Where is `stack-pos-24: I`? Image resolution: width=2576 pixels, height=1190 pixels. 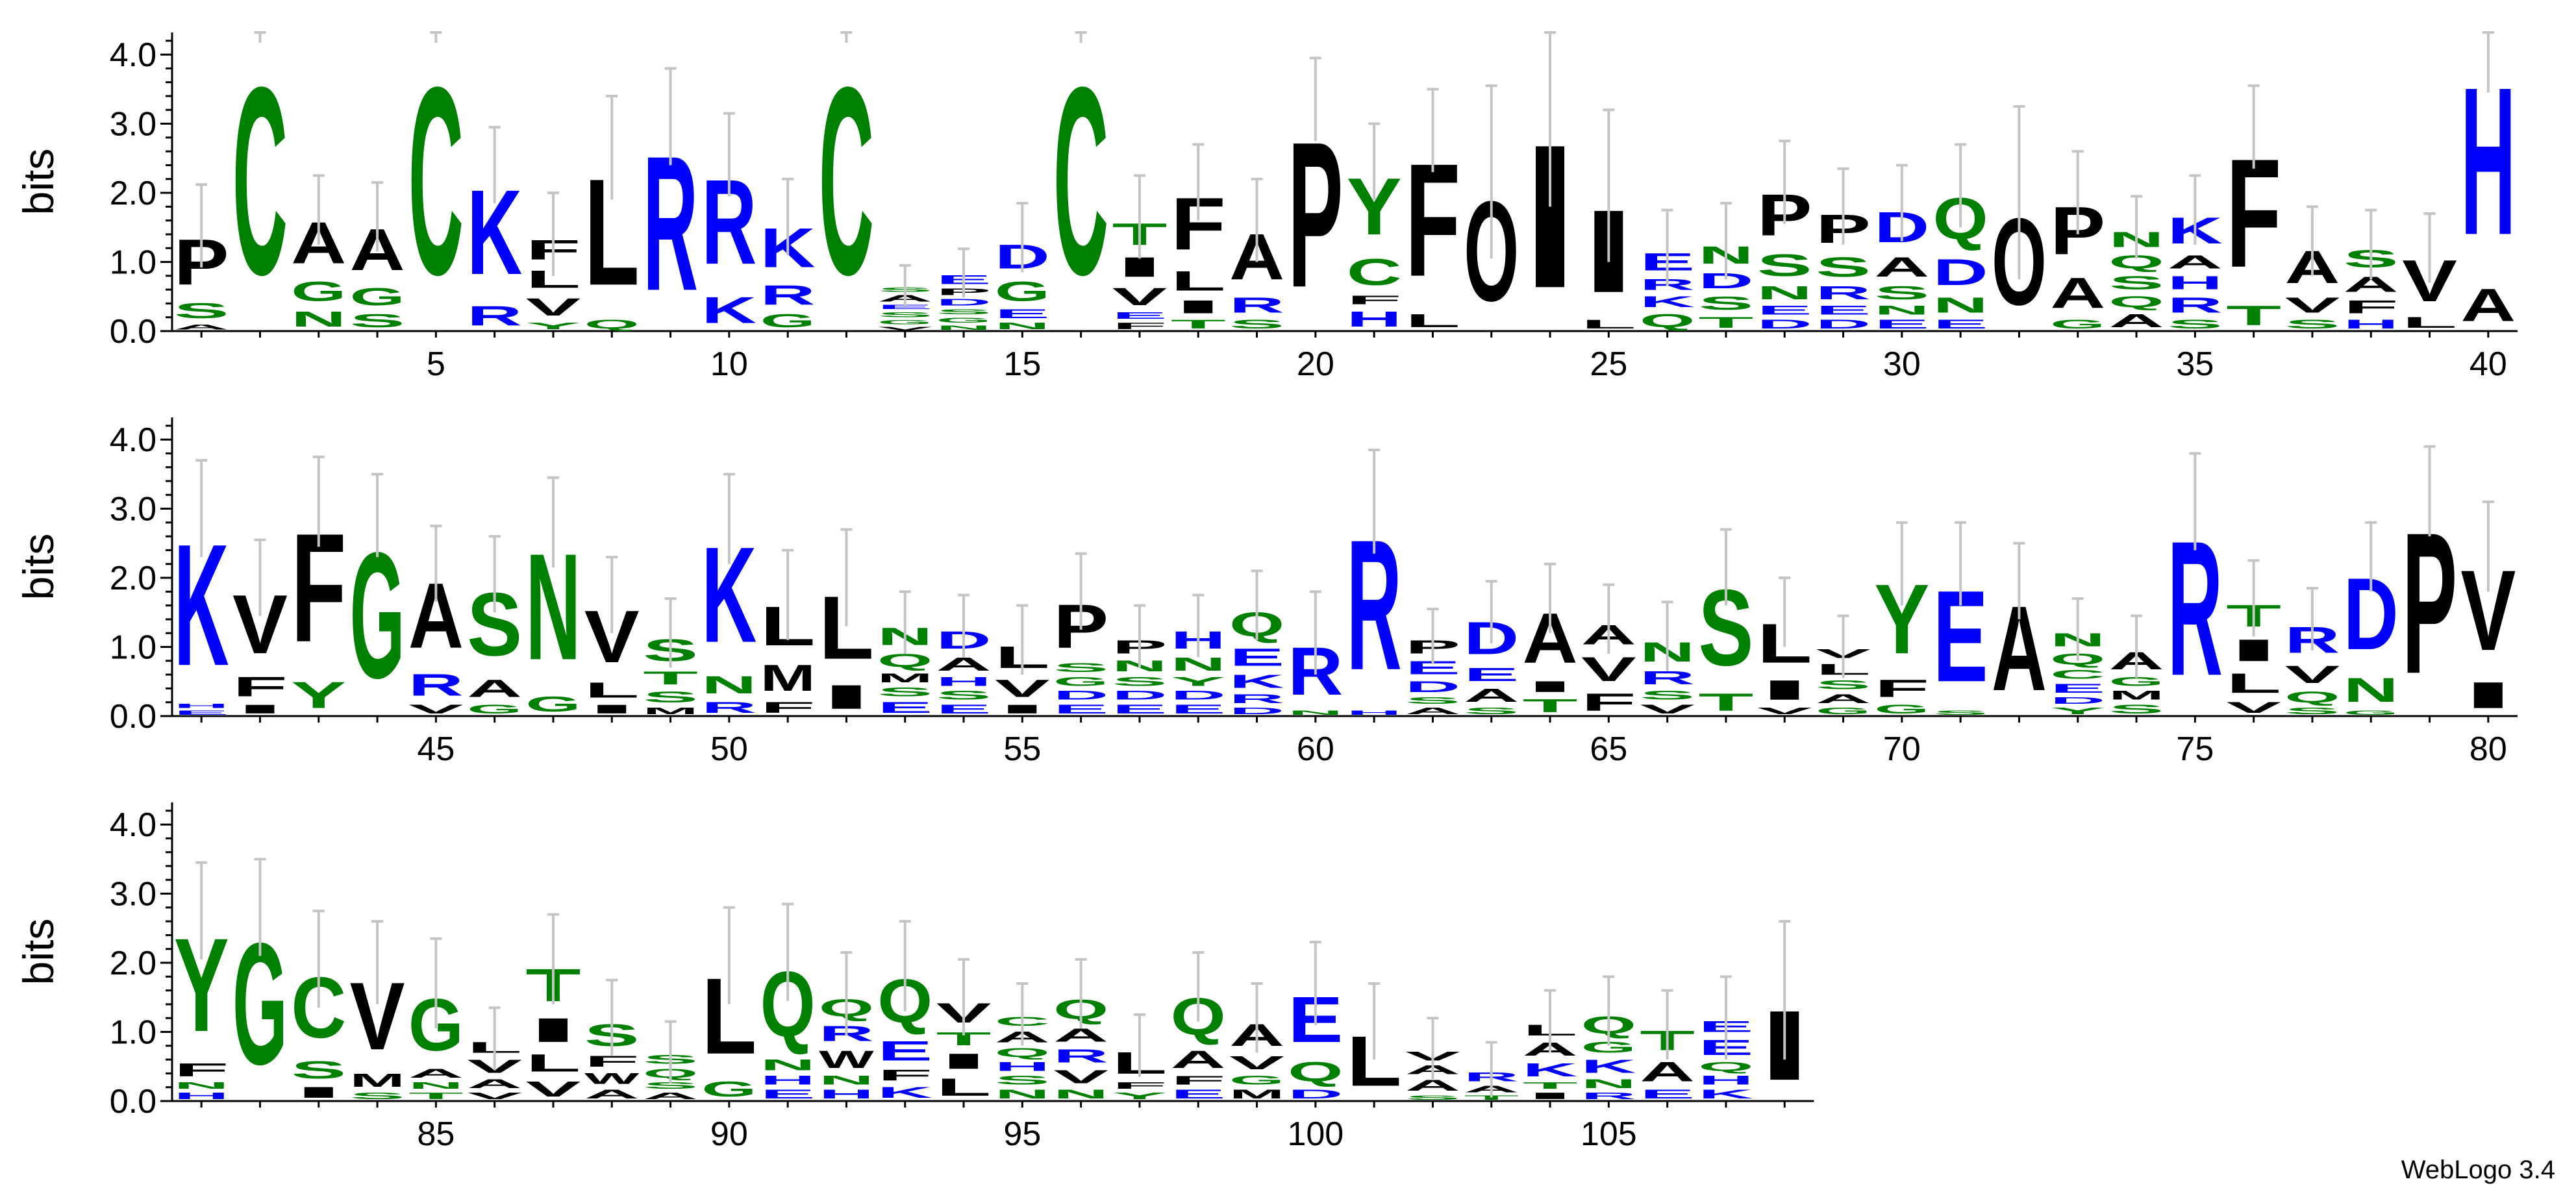 stack-pos-24: I is located at coordinates (1550, 180).